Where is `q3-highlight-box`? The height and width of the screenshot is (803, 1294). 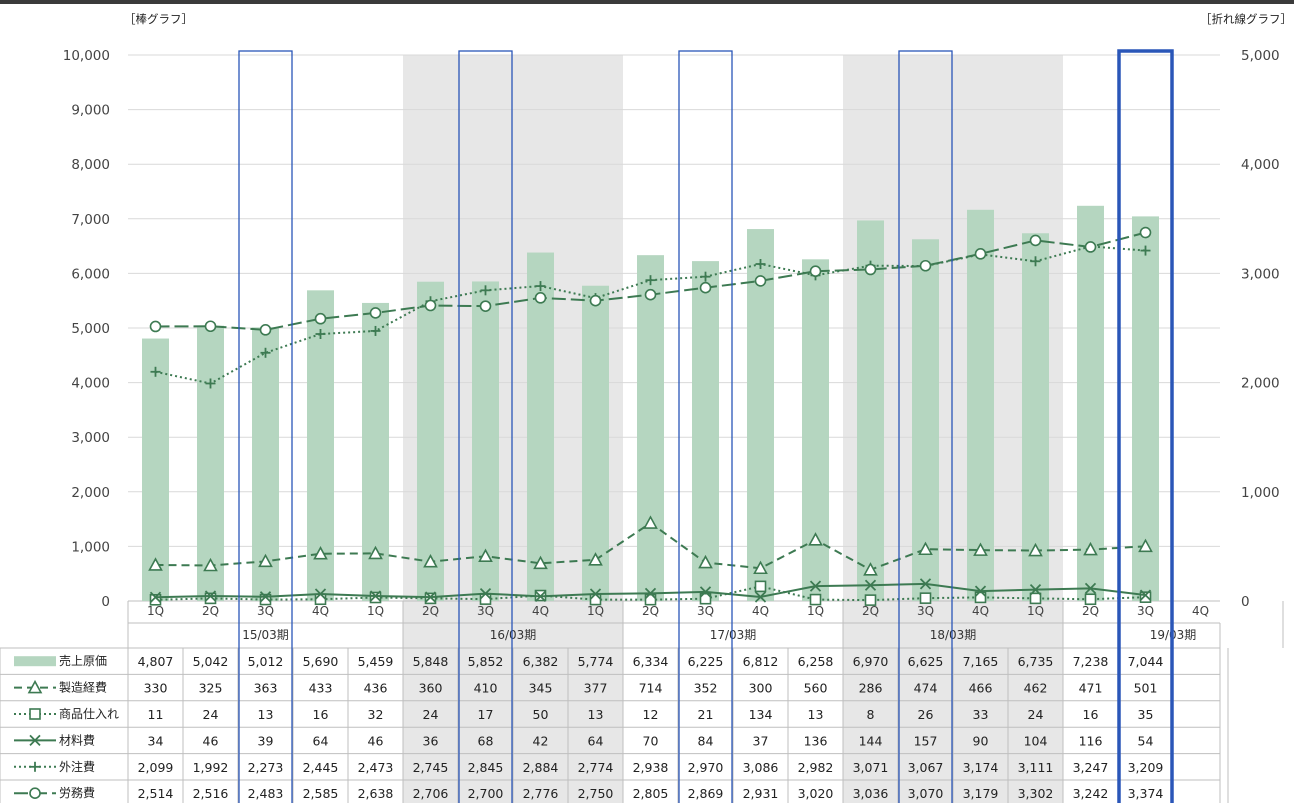
q3-highlight-box is located at coordinates (485, 426).